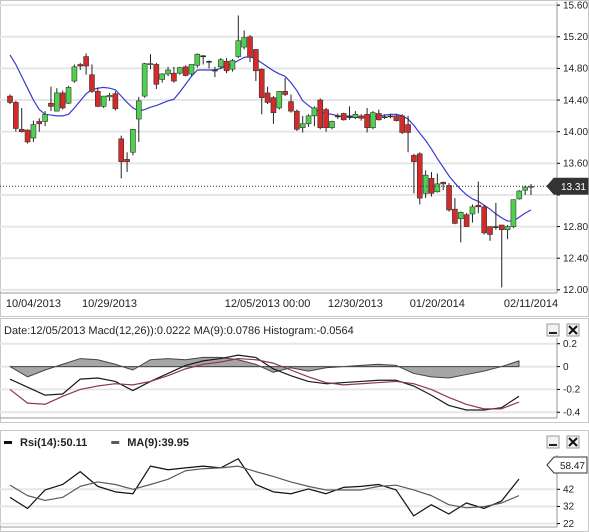 This screenshot has height=532, width=589. What do you see at coordinates (569, 490) in the screenshot?
I see `y-tick-label: 42` at bounding box center [569, 490].